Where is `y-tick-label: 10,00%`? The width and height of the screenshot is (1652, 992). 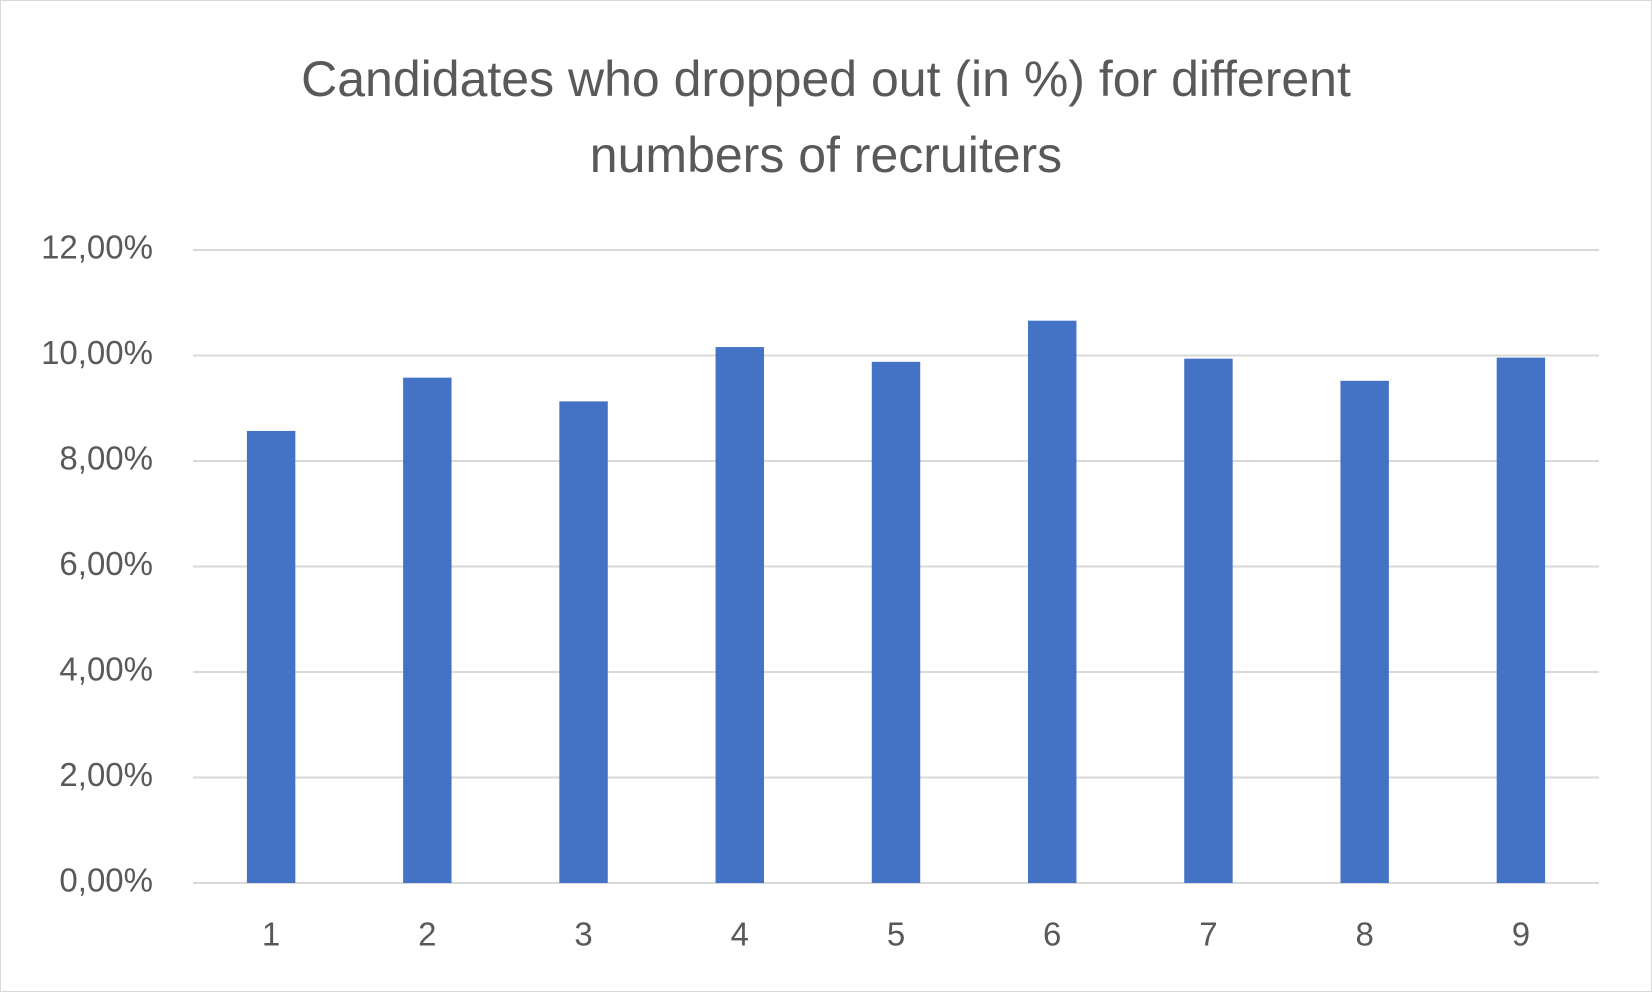
y-tick-label: 10,00% is located at coordinates (97, 352).